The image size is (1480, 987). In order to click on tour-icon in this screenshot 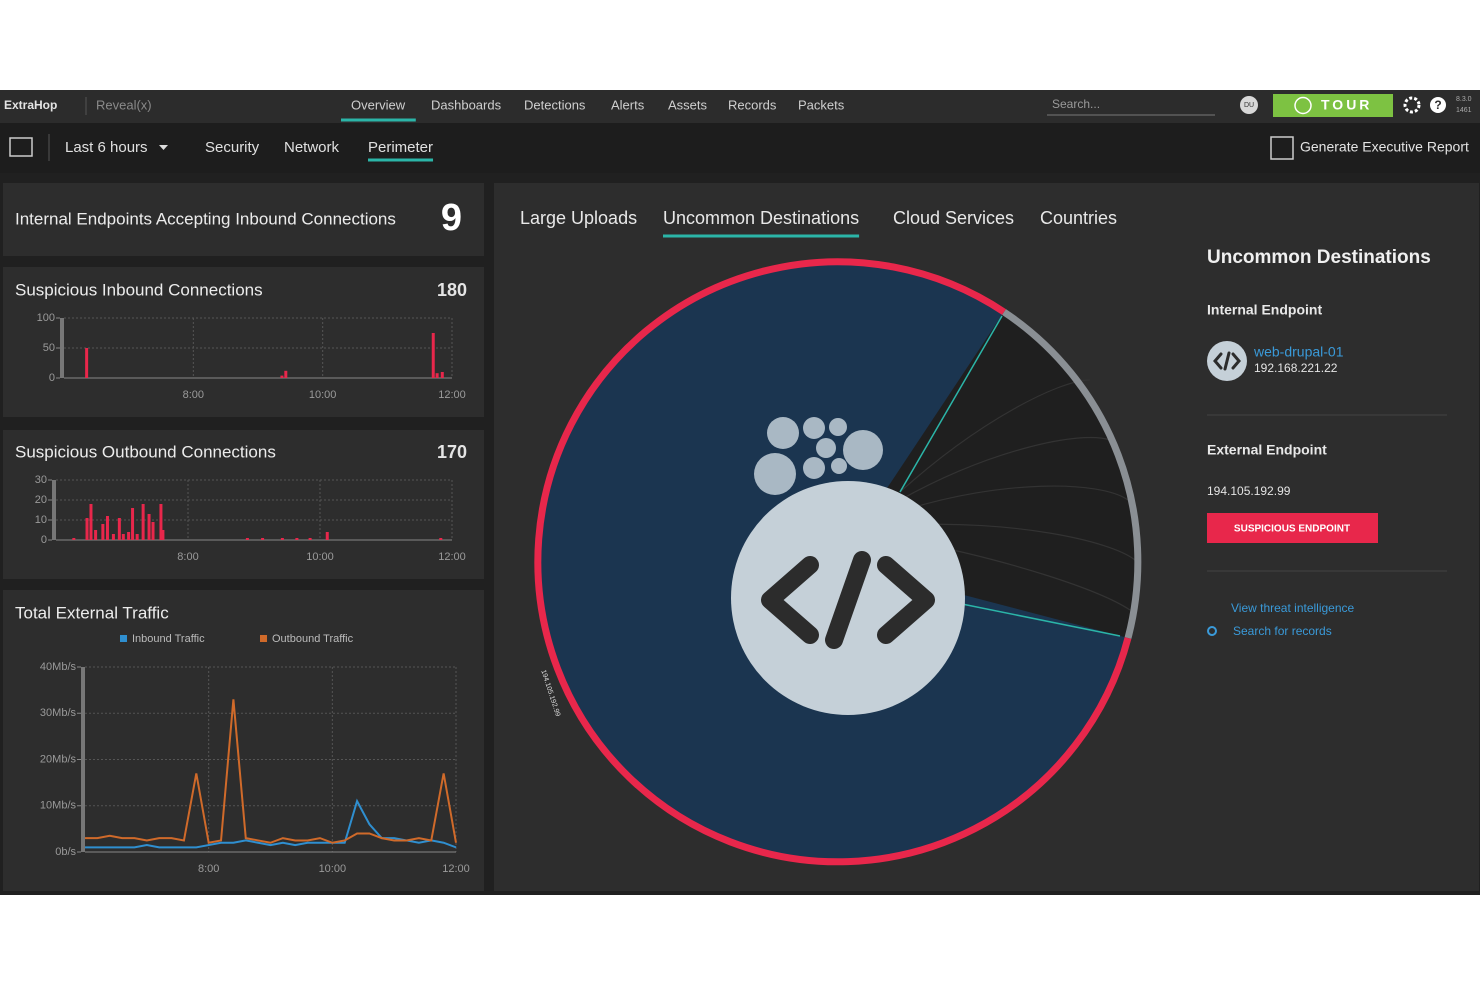, I will do `click(1303, 105)`.